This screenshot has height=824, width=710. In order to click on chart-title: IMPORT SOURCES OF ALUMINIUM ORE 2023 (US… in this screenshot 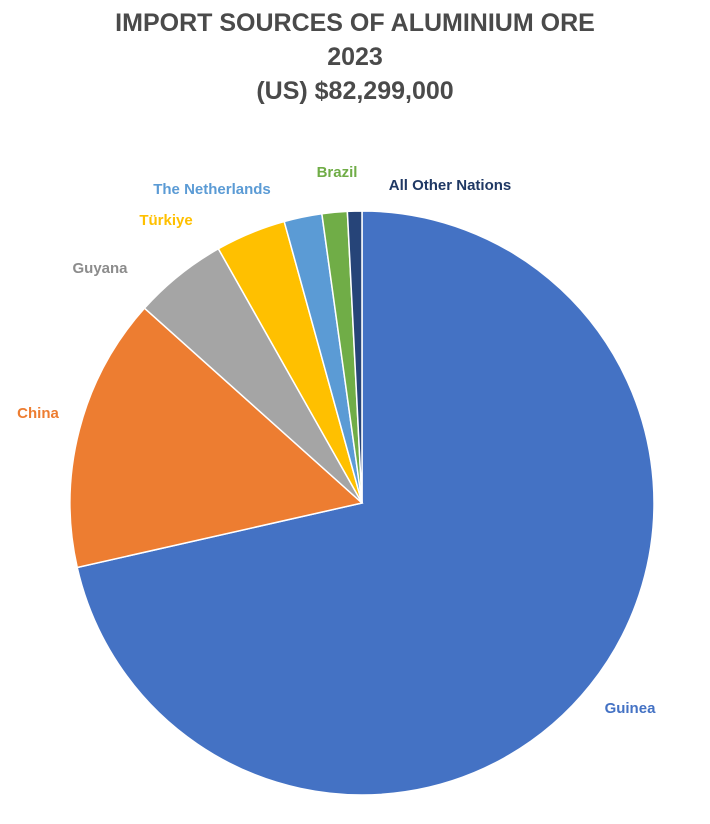, I will do `click(355, 57)`.